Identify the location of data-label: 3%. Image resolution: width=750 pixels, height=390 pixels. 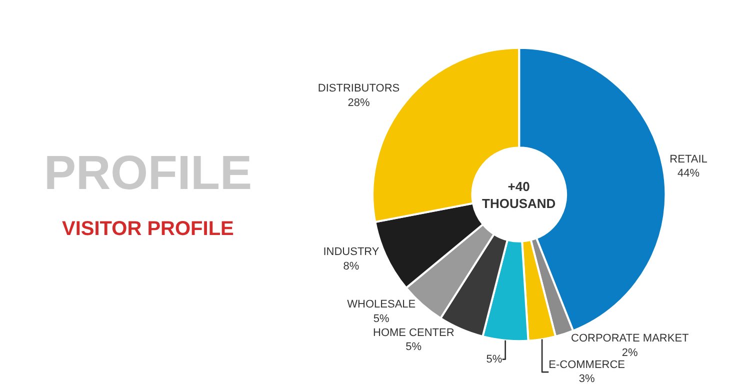
(586, 379).